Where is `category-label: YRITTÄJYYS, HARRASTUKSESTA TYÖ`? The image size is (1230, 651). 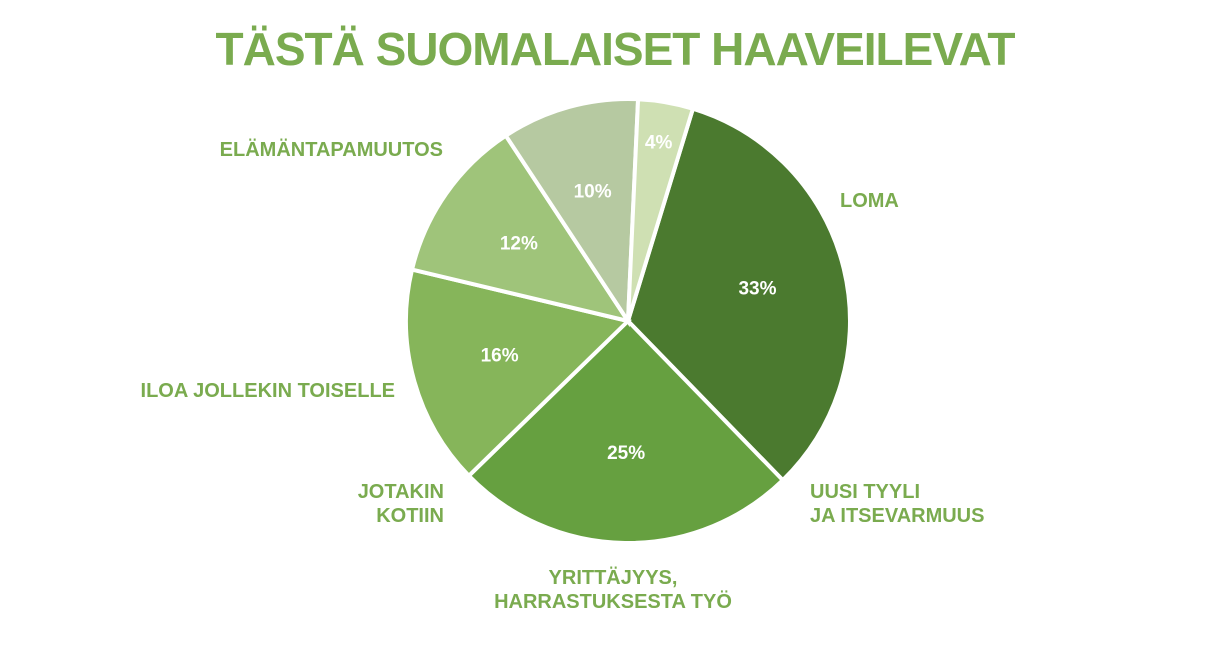
category-label: YRITTÄJYYS, HARRASTUKSESTA TYÖ is located at coordinates (613, 590).